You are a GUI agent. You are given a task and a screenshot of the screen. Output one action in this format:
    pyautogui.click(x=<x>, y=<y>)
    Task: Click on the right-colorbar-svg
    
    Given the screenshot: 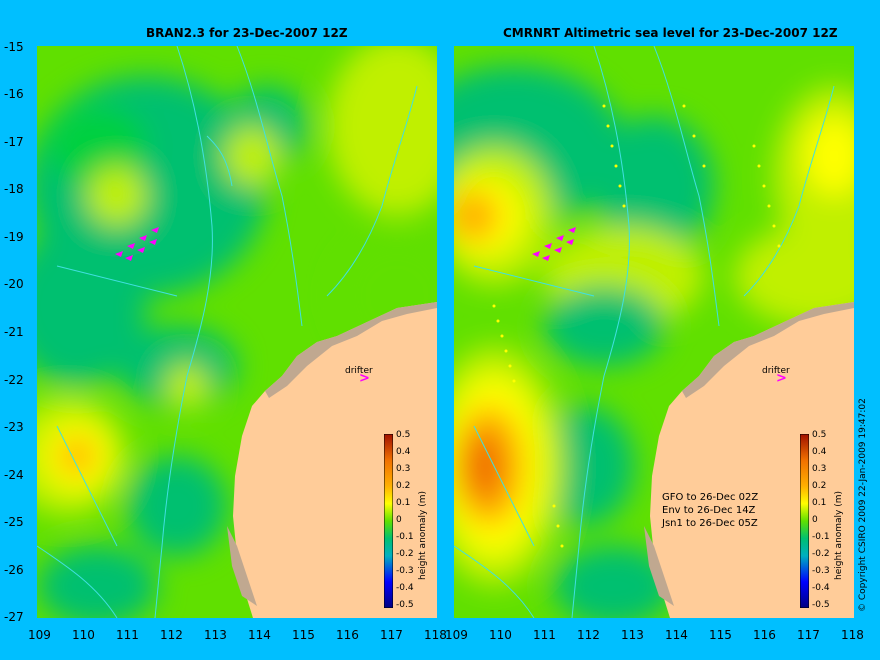 What is the action you would take?
    pyautogui.click(x=804, y=521)
    